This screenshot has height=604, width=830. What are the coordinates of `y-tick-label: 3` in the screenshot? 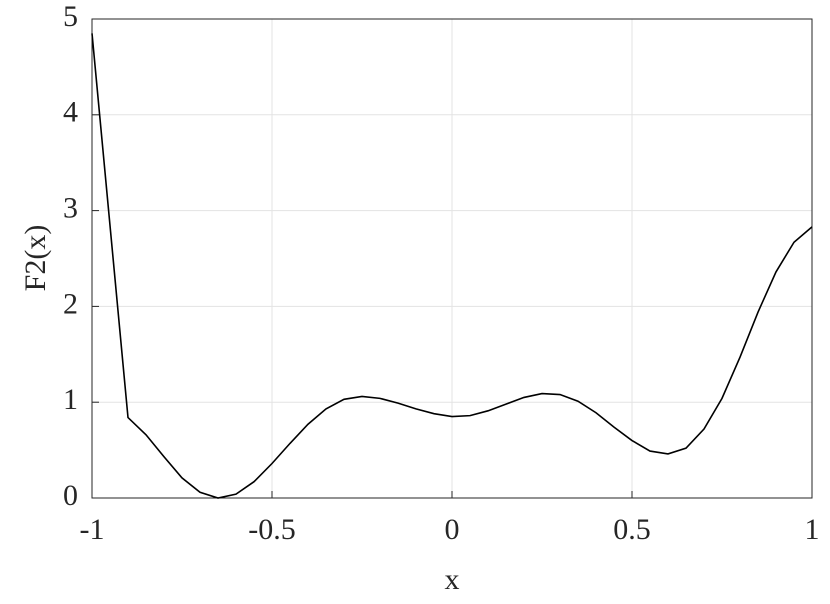 It's located at (70, 207).